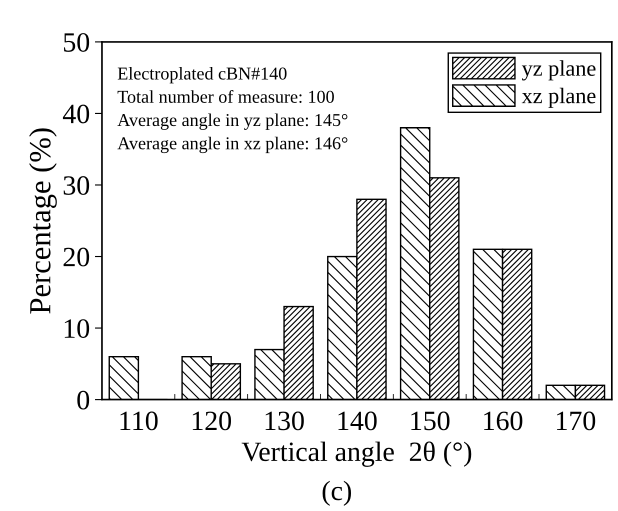 The image size is (618, 511). What do you see at coordinates (232, 121) in the screenshot?
I see `annotation: Average angle in yz plane: 145°` at bounding box center [232, 121].